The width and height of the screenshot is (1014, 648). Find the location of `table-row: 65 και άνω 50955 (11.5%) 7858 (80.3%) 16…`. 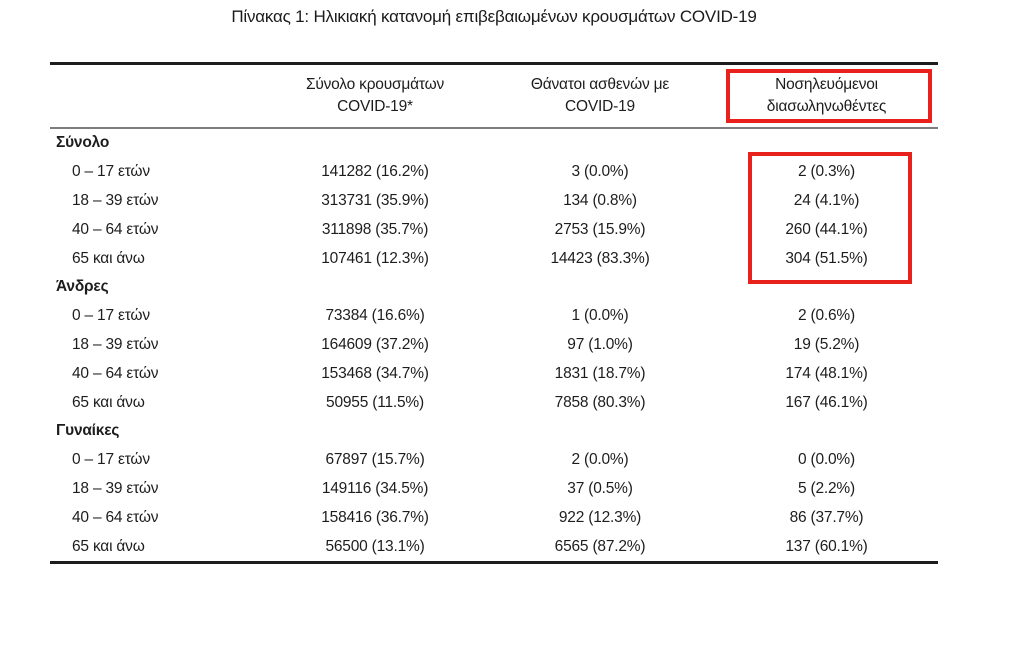

table-row: 65 και άνω 50955 (11.5%) 7858 (80.3%) 16… is located at coordinates (494, 402).